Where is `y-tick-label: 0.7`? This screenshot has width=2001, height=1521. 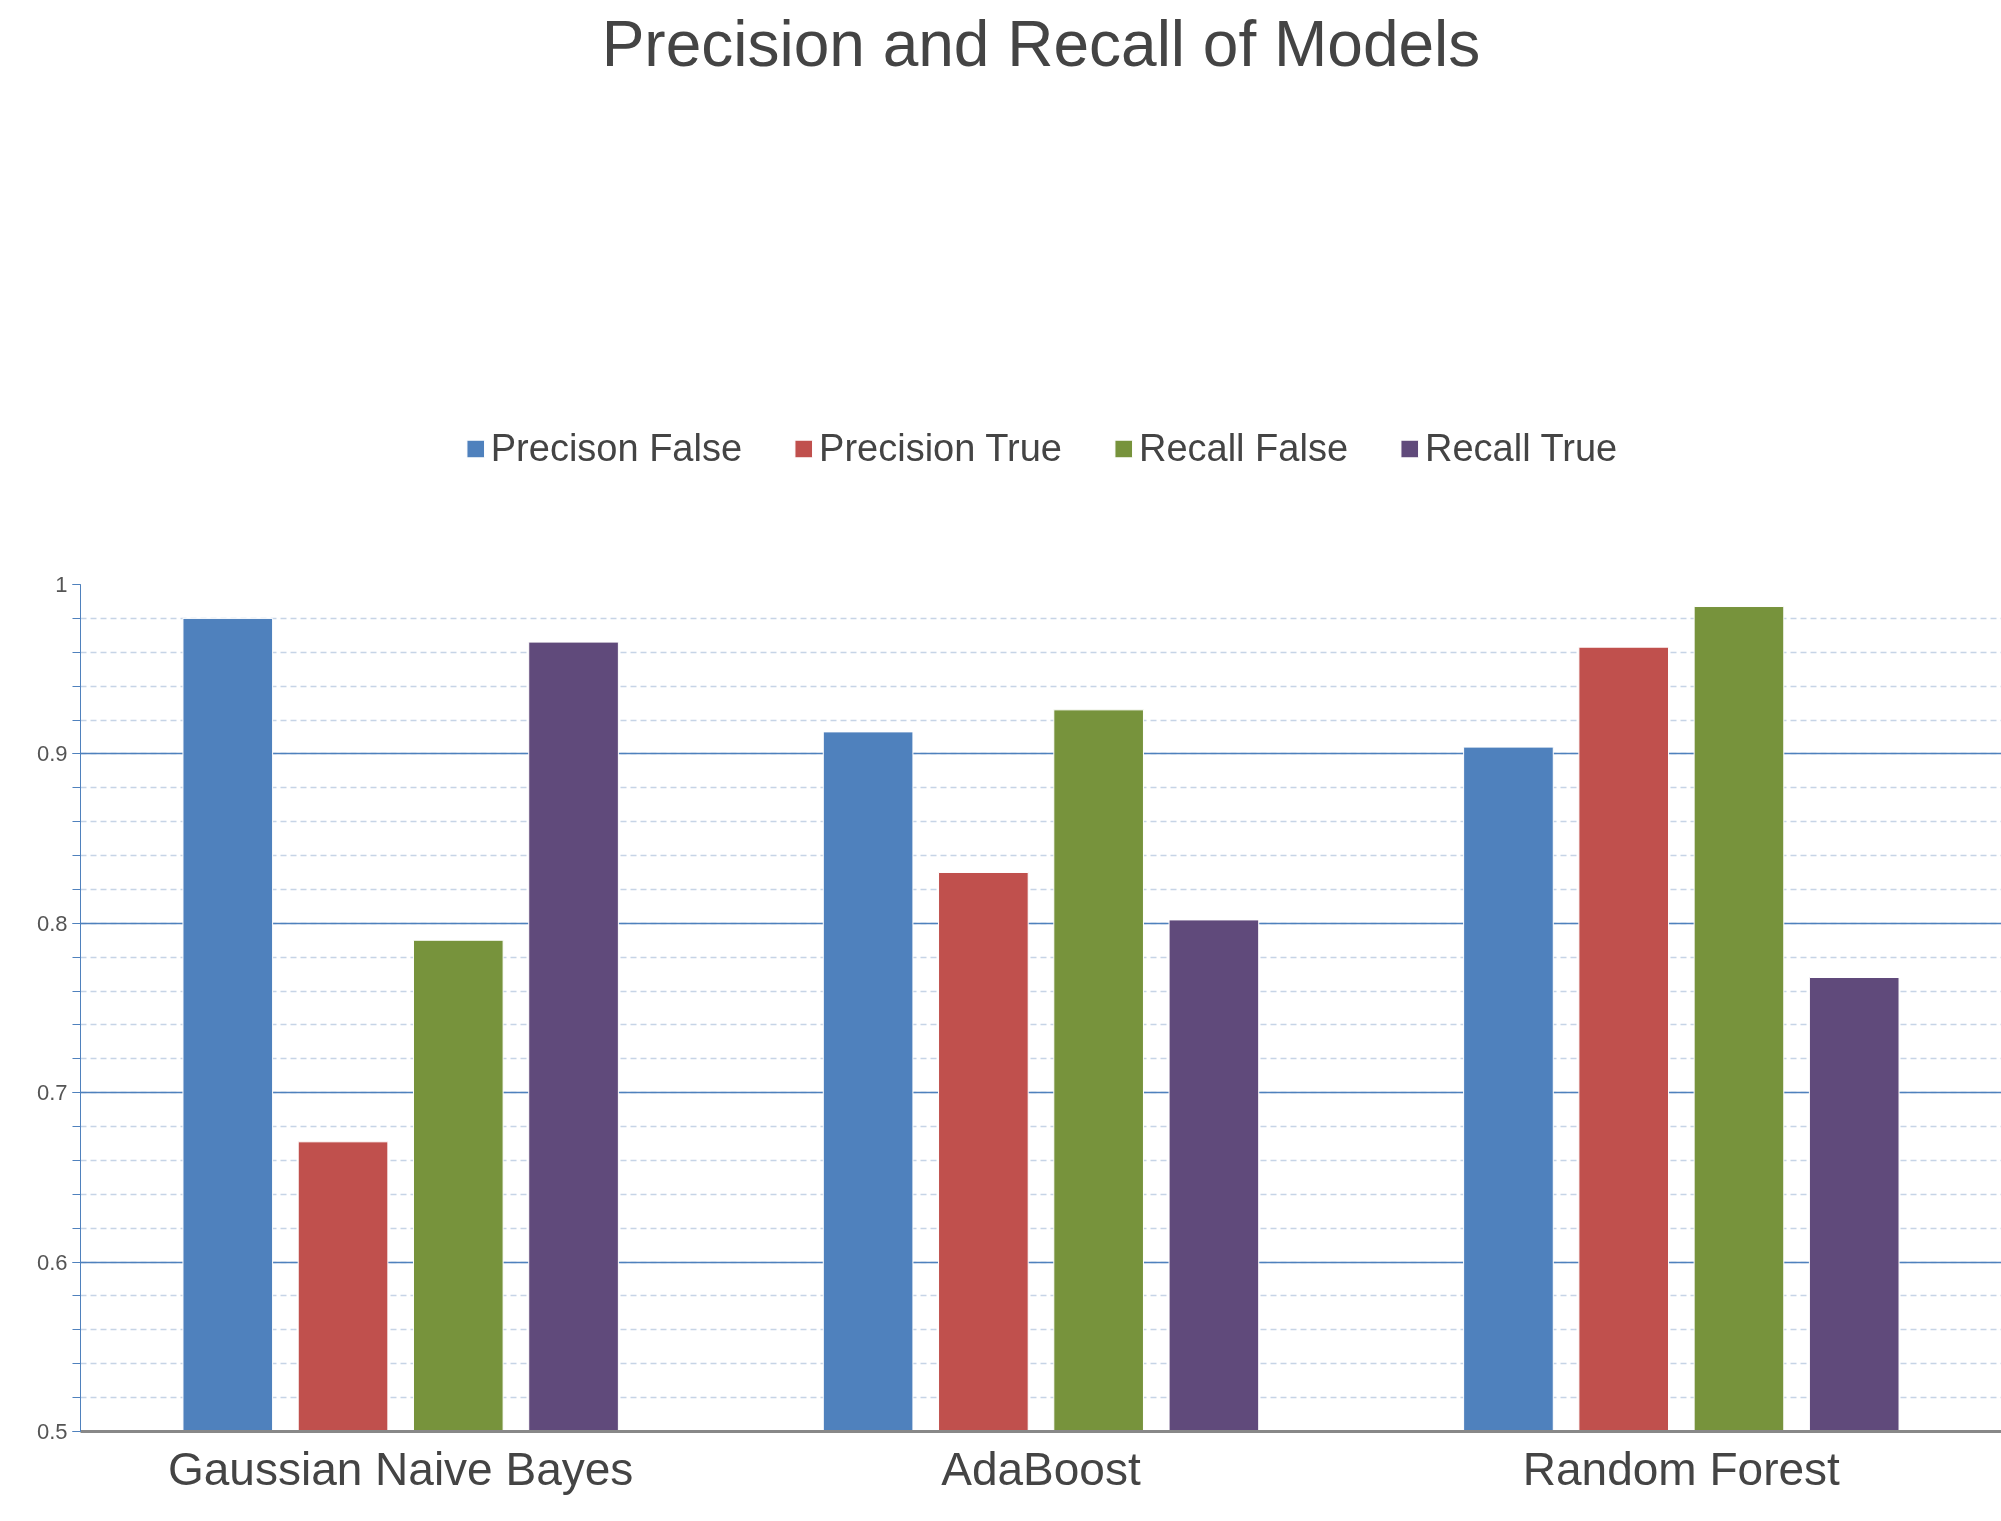
y-tick-label: 0.7 is located at coordinates (52, 1093).